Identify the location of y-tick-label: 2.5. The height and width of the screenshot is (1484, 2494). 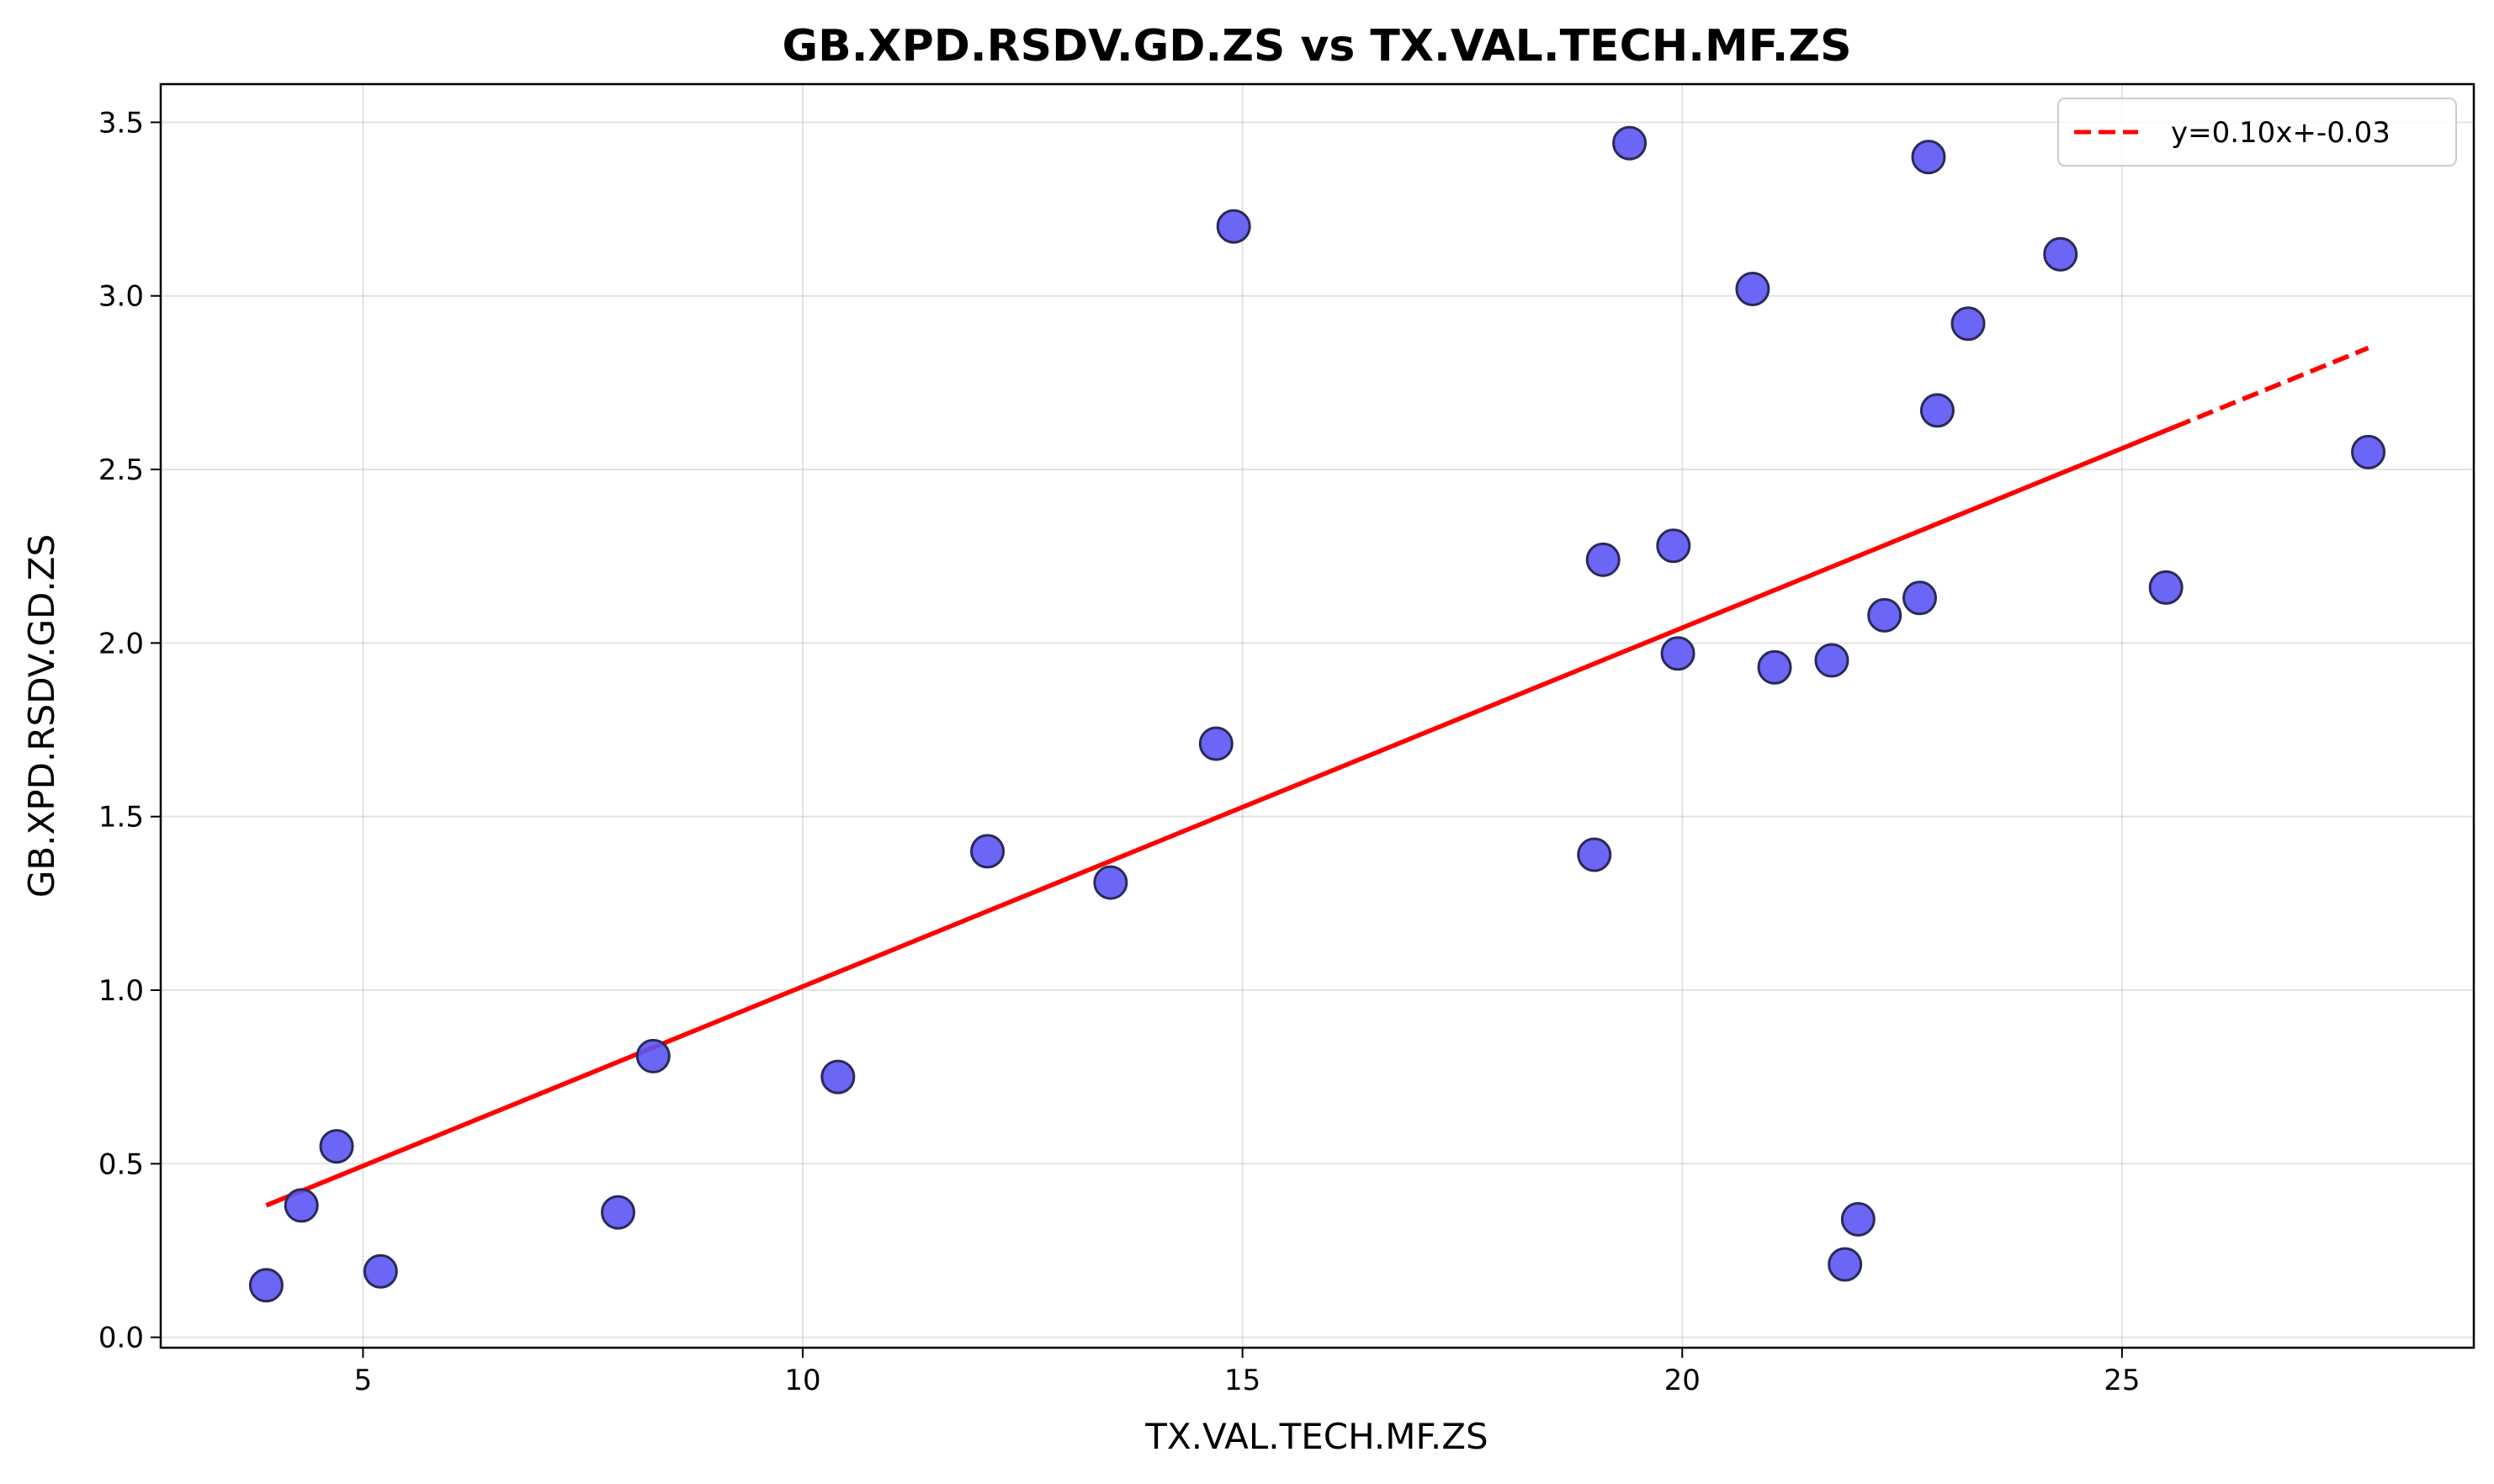
(121, 470).